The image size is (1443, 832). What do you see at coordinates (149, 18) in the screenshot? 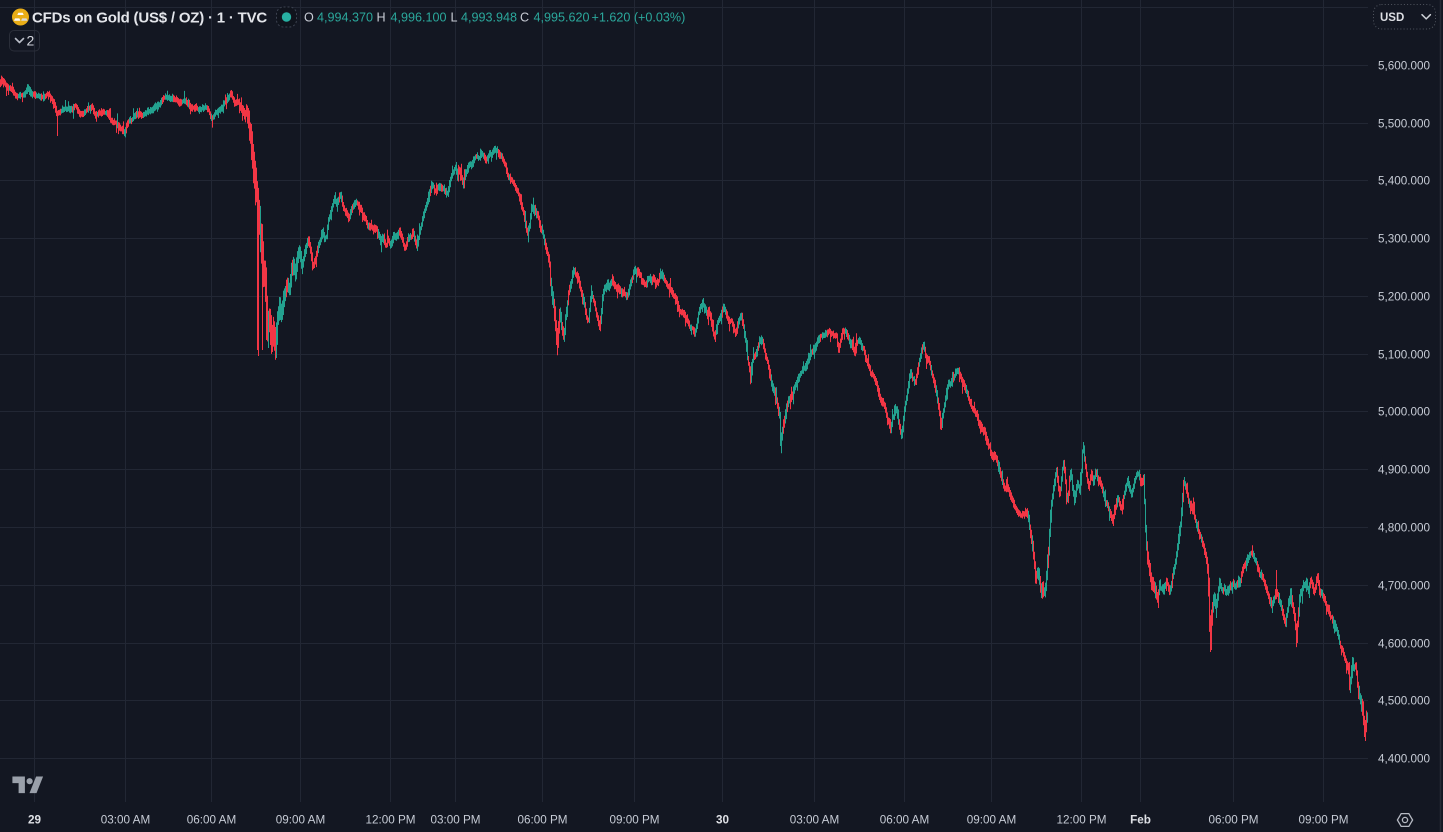
I see `svg-text:CFDs on Gold (US$ / OZ) · 1 ·: CFDs on Gold (US$ / OZ) · 1 · TVC` at bounding box center [149, 18].